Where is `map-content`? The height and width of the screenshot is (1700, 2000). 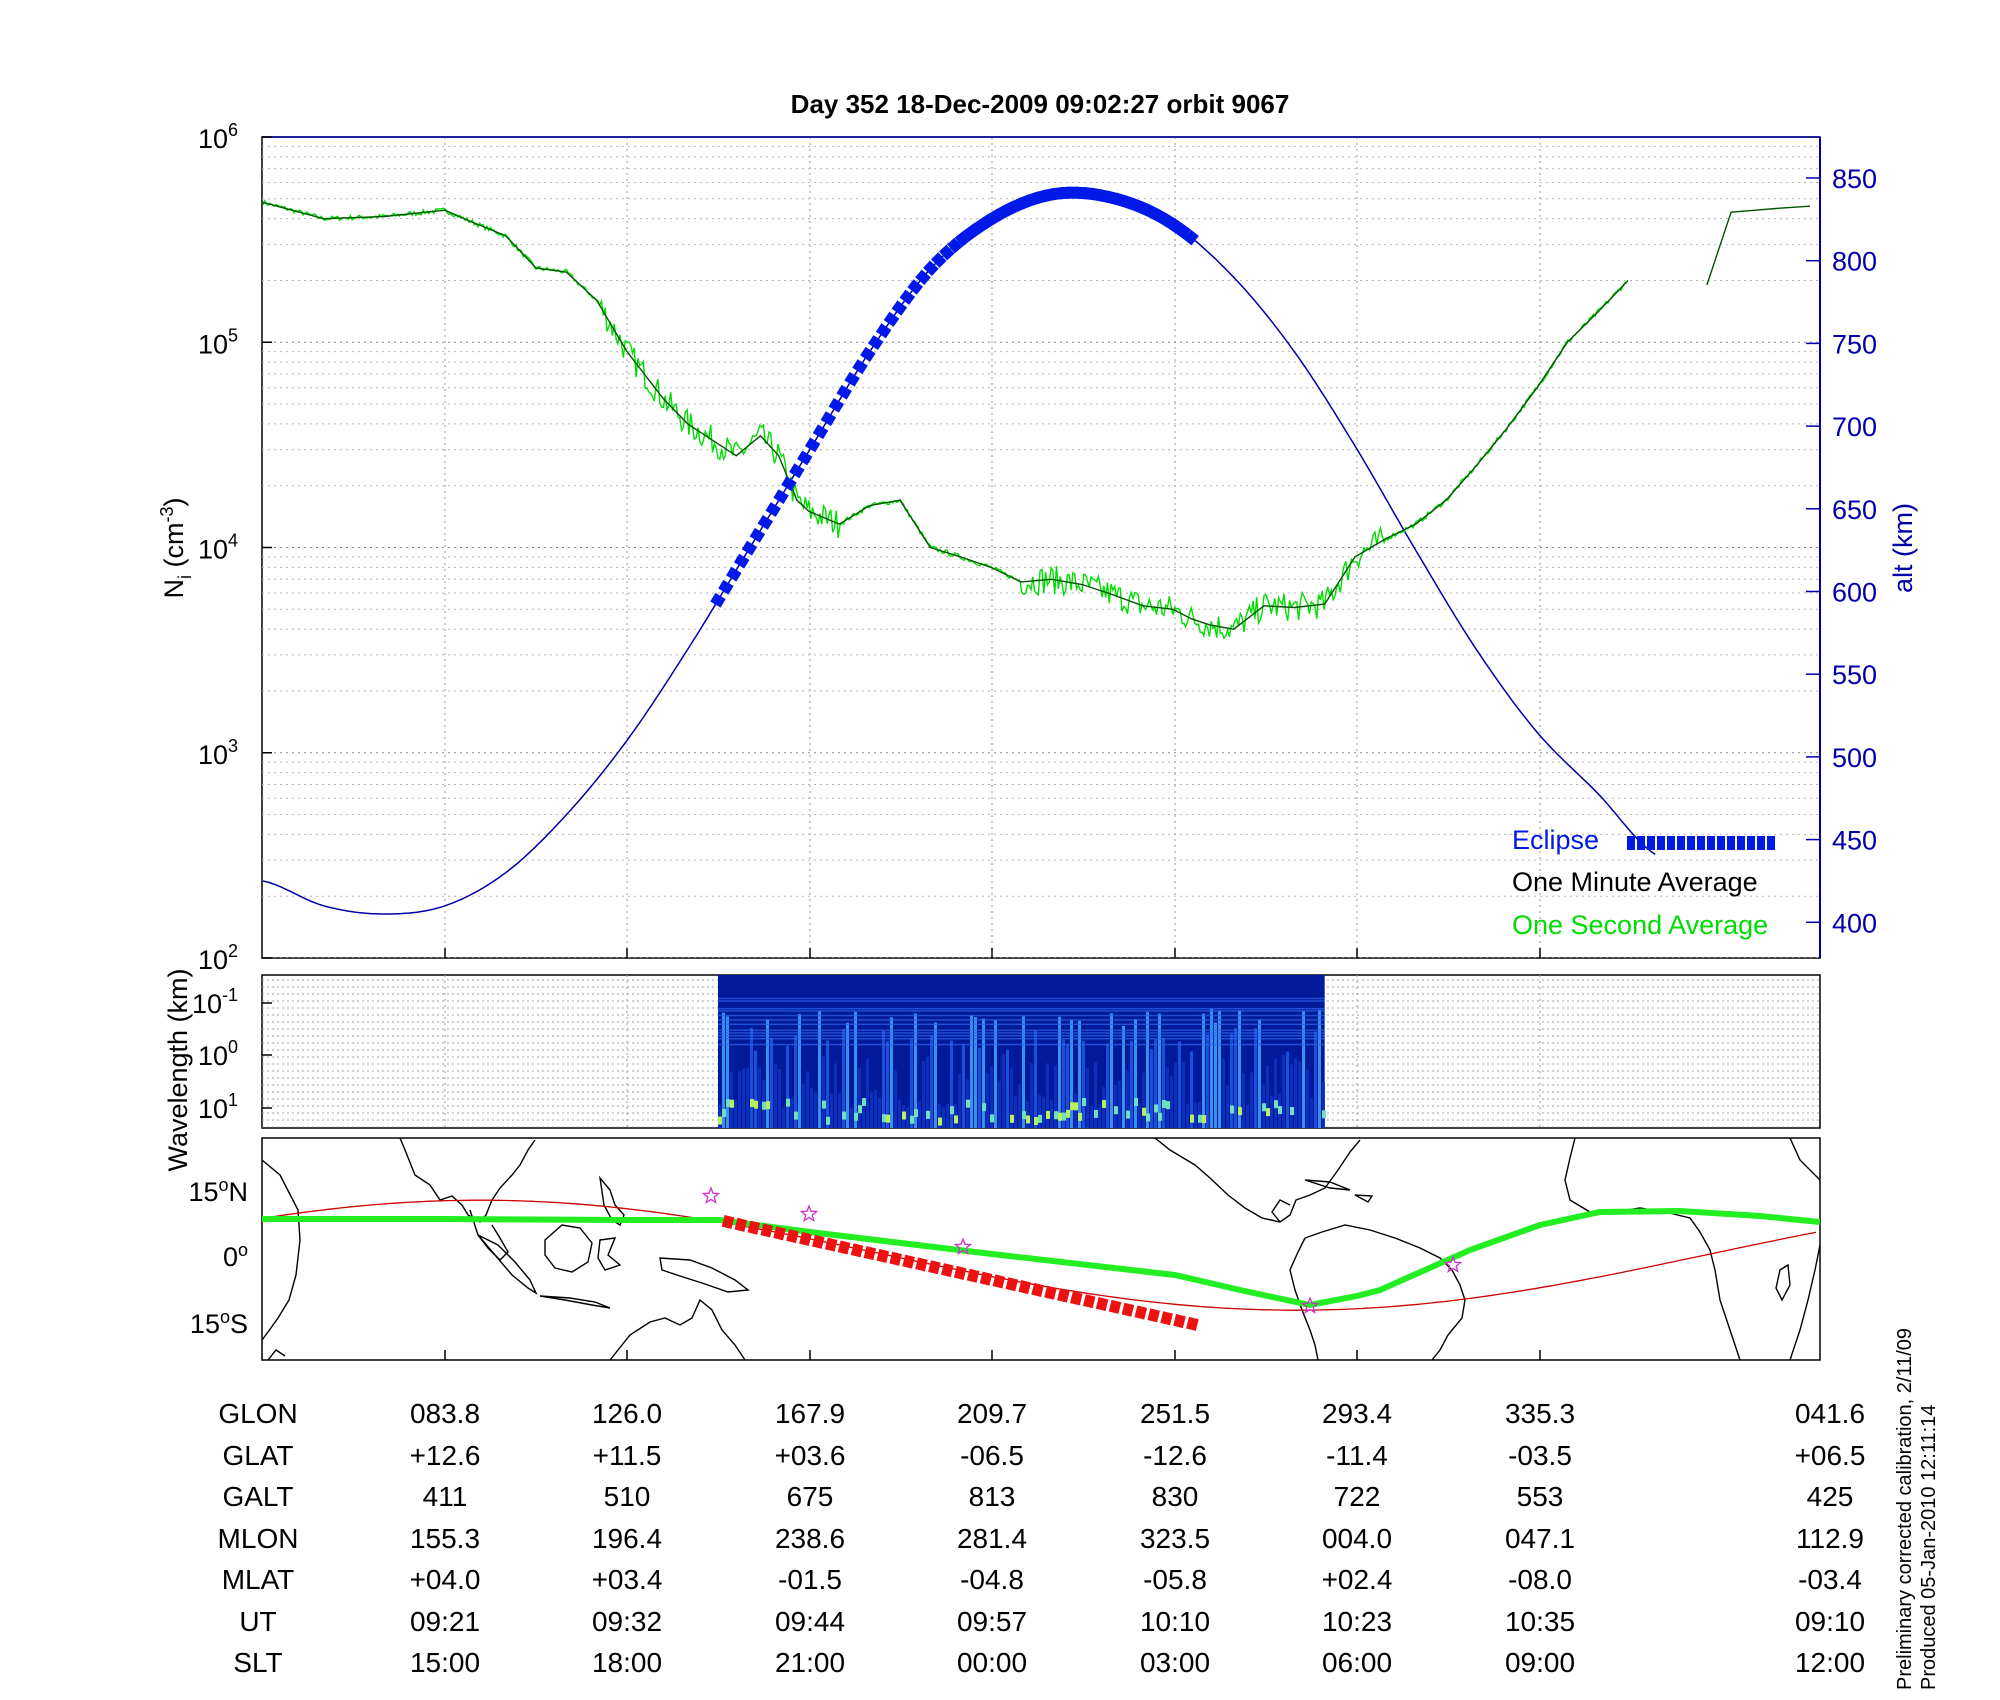
map-content is located at coordinates (1041, 1249).